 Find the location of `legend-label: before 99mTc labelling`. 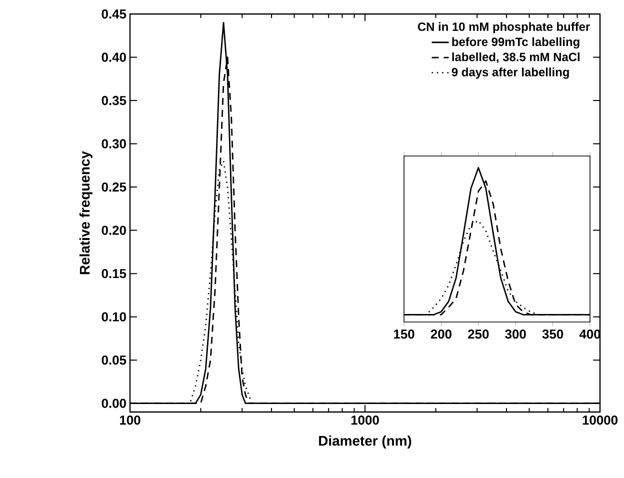

legend-label: before 99mTc labelling is located at coordinates (516, 42).